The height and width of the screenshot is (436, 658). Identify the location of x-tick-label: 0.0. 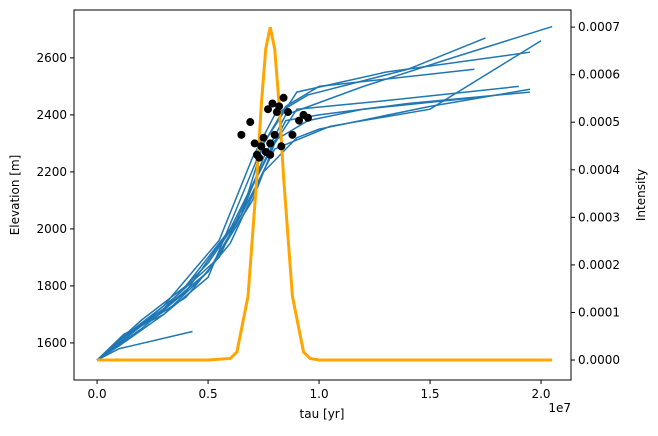
(97, 394).